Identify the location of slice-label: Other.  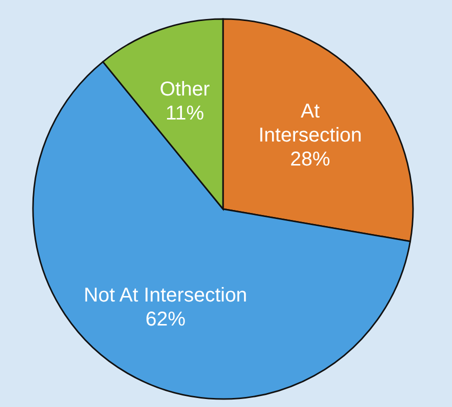
(185, 89).